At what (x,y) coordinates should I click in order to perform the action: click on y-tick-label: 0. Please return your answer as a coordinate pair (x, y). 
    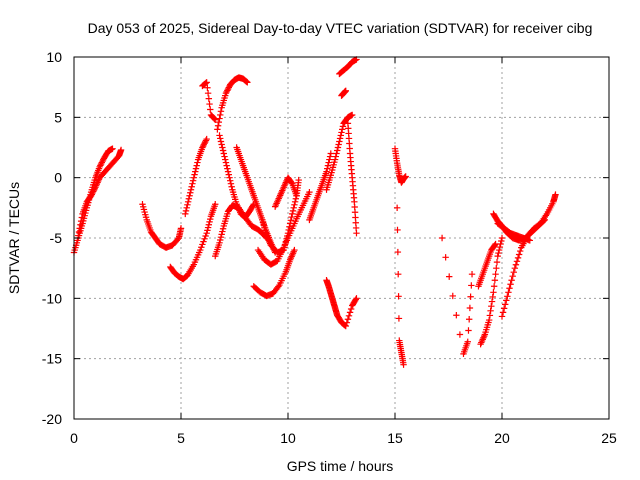
    Looking at the image, I should click on (58, 178).